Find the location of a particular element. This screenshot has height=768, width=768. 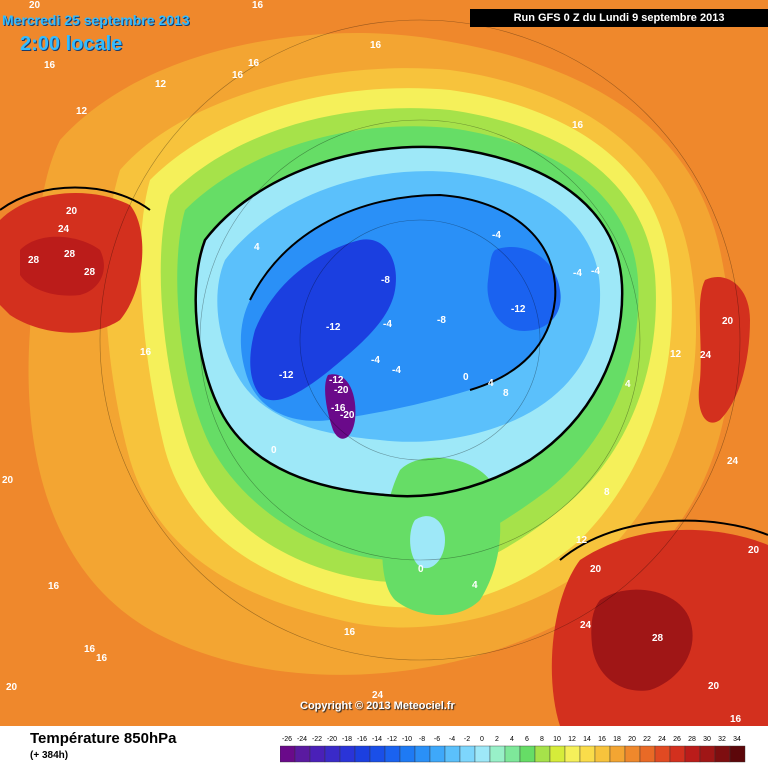

legend-tick-label: 26 is located at coordinates (677, 739).